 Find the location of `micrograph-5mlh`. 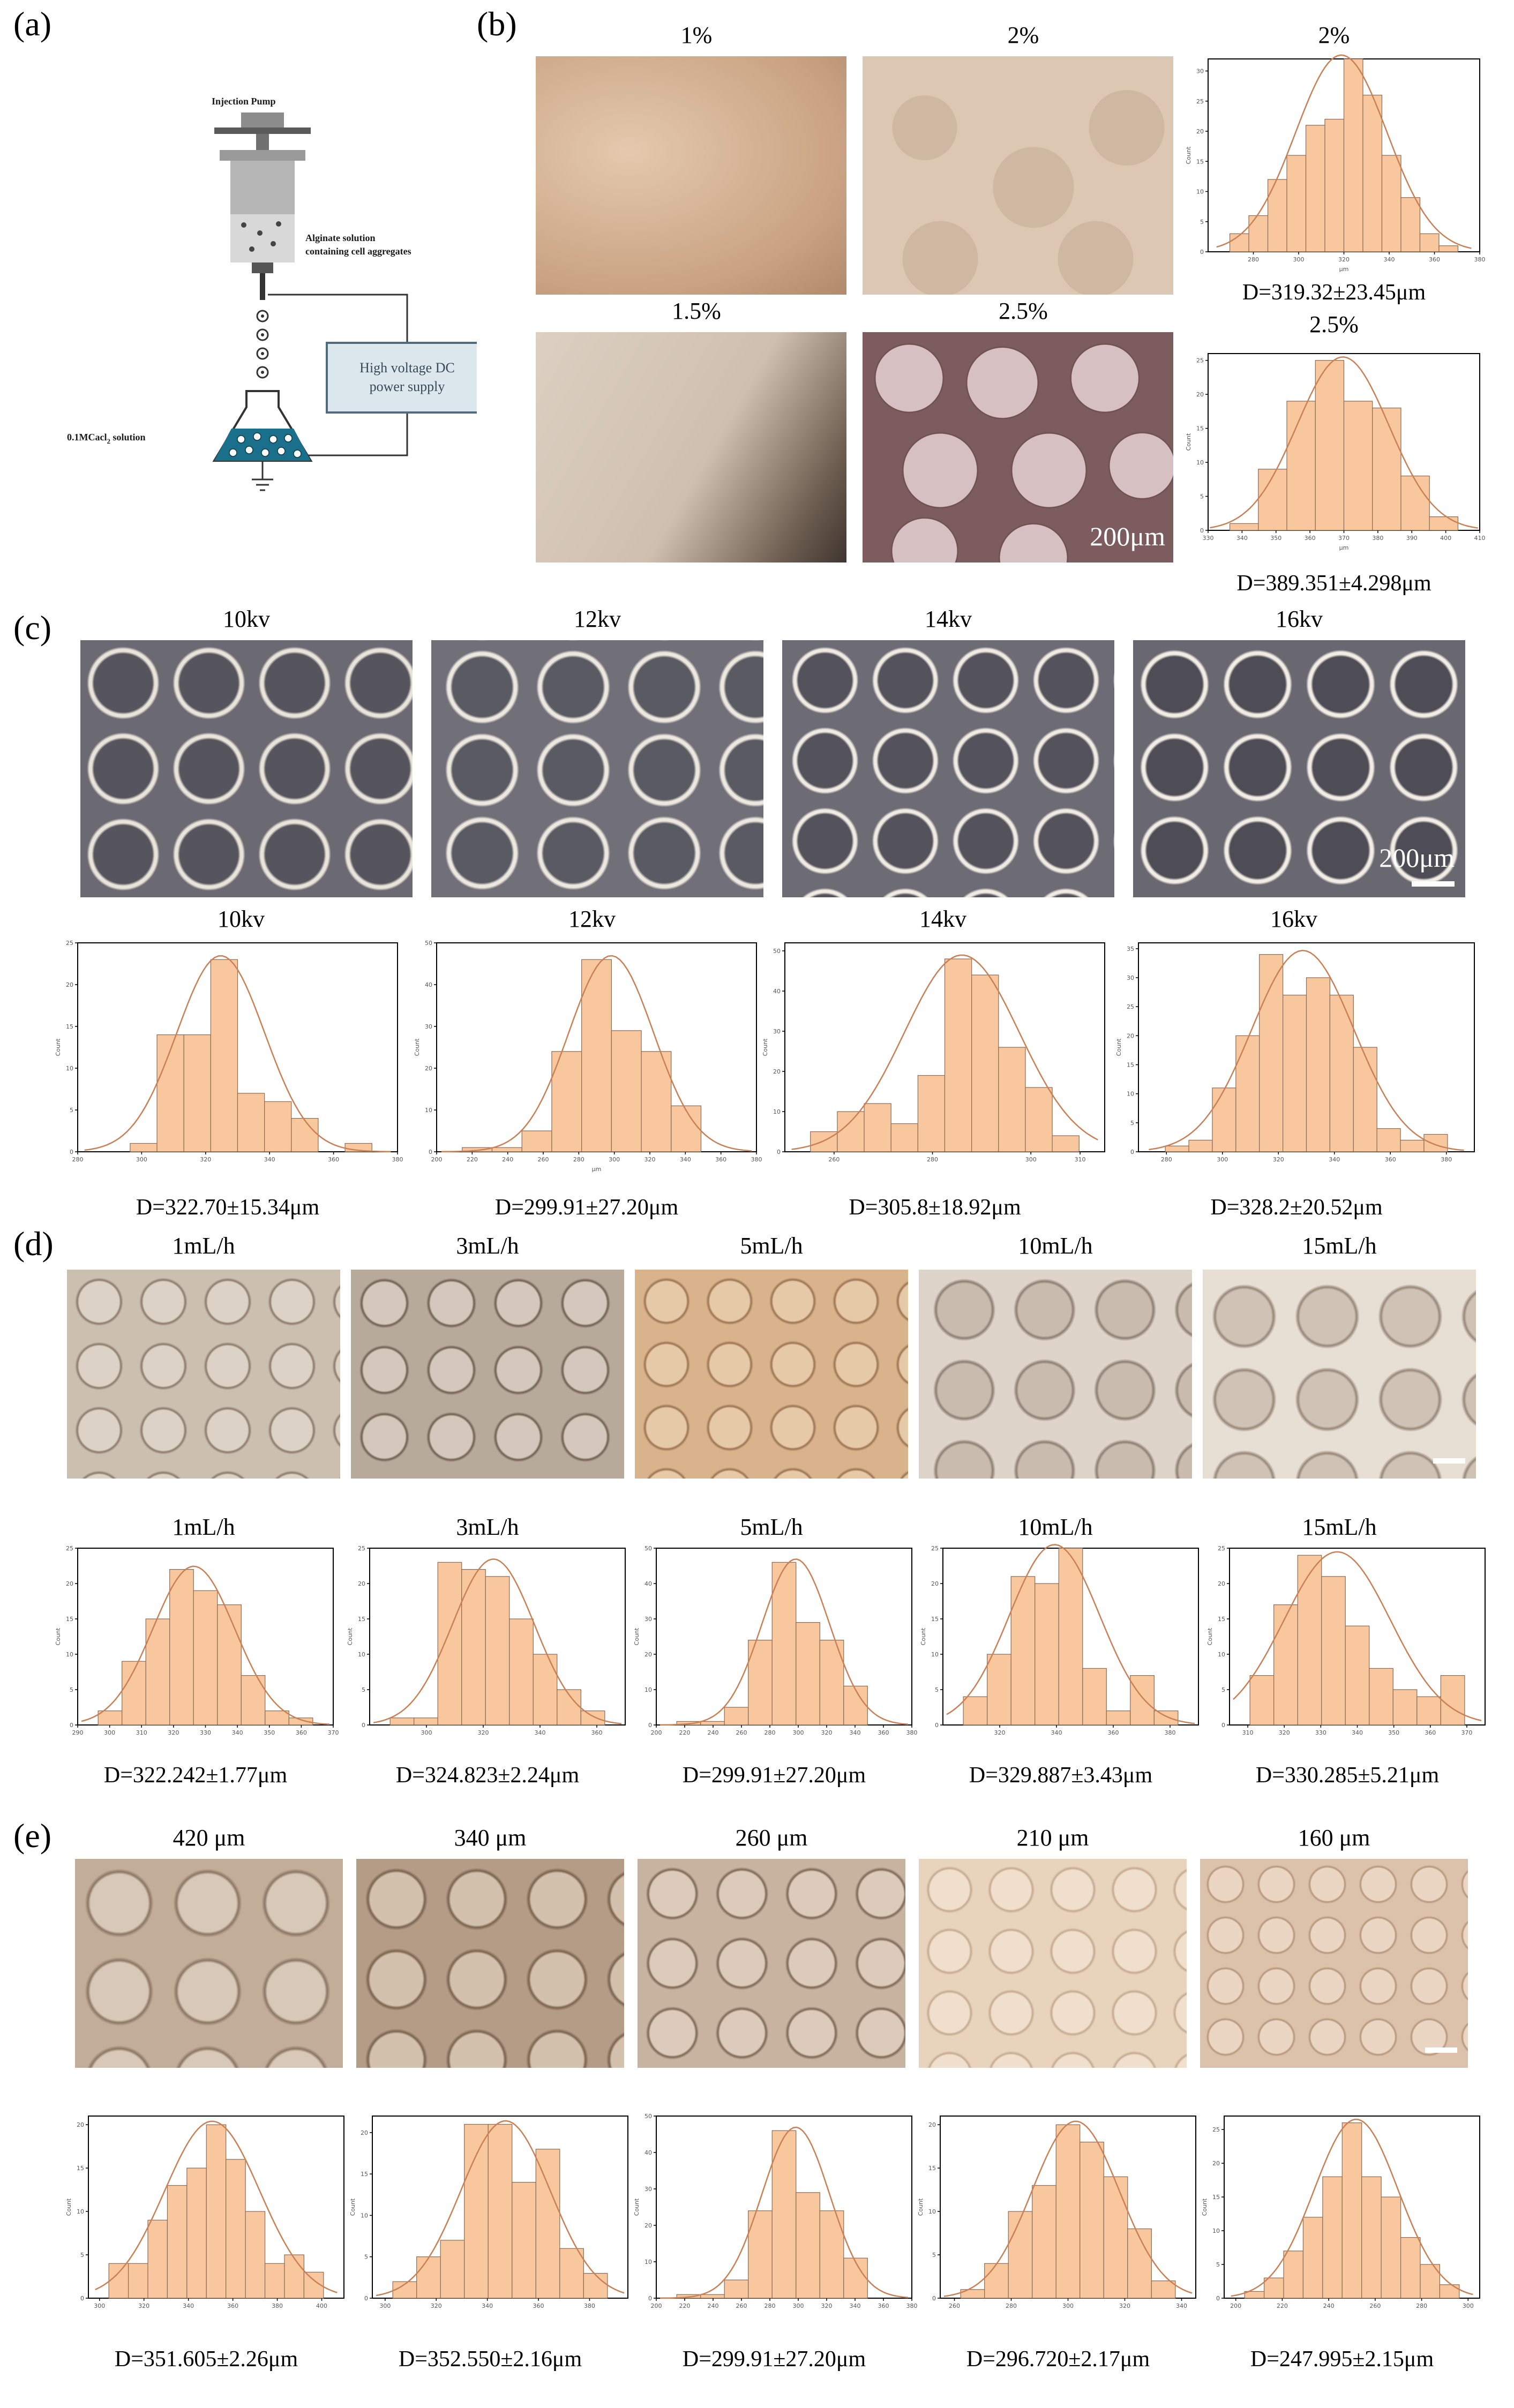

micrograph-5mlh is located at coordinates (771, 1374).